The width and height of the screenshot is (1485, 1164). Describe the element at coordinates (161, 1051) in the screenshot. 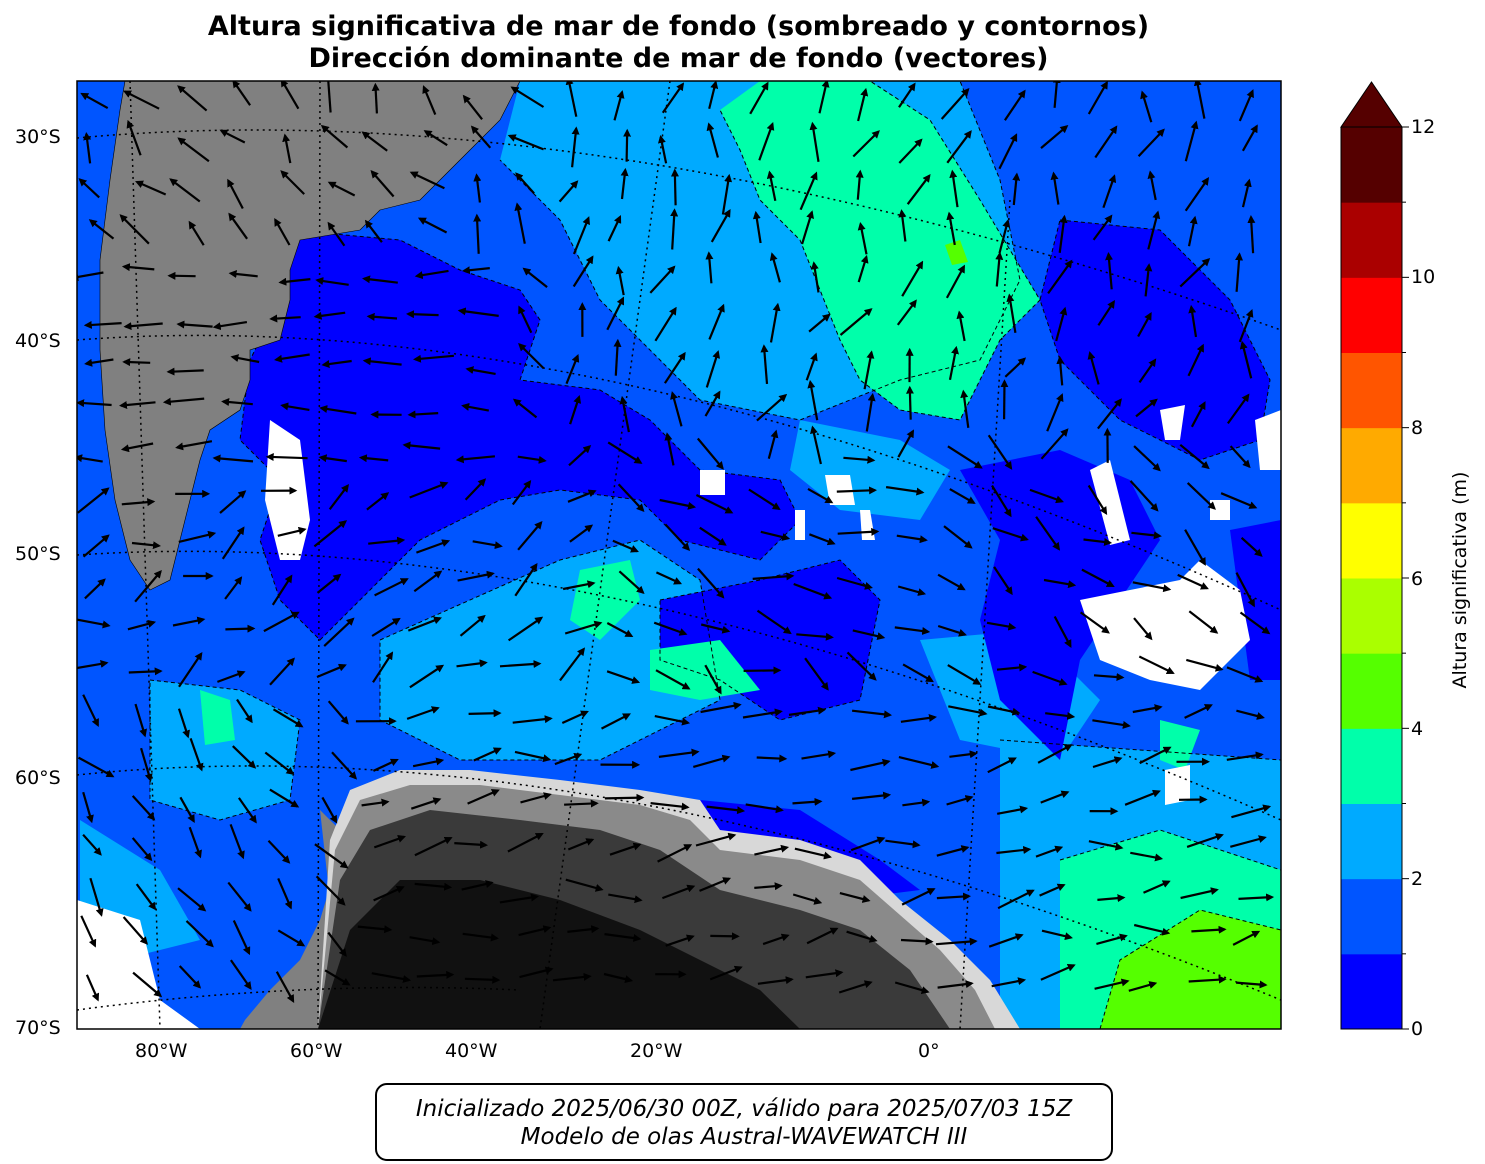

I see `lon-label-80w: 80°W` at that location.